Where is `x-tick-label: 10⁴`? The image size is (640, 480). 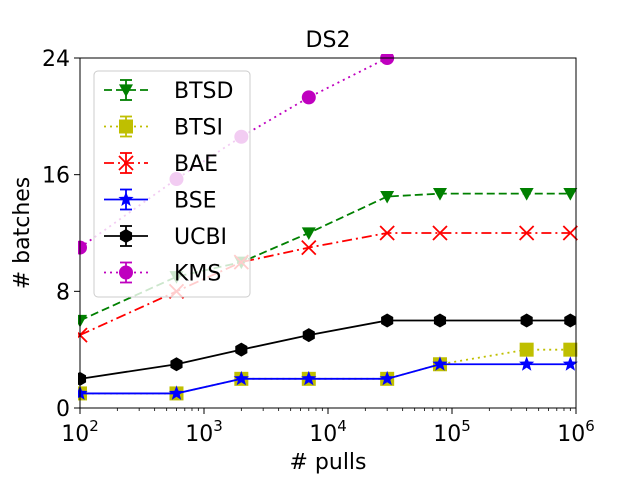
x-tick-label: 10⁴ is located at coordinates (328, 432).